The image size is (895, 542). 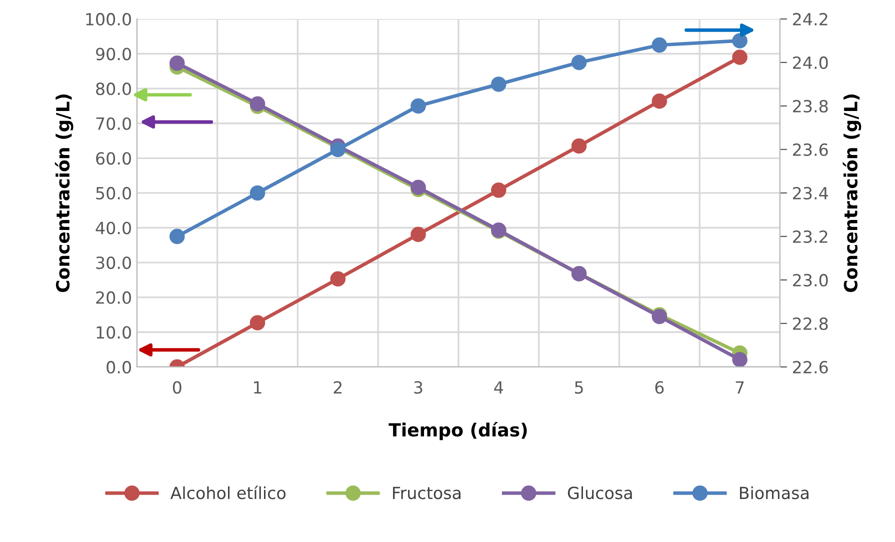 I want to click on y-tick-label: 60.0, so click(x=113, y=158).